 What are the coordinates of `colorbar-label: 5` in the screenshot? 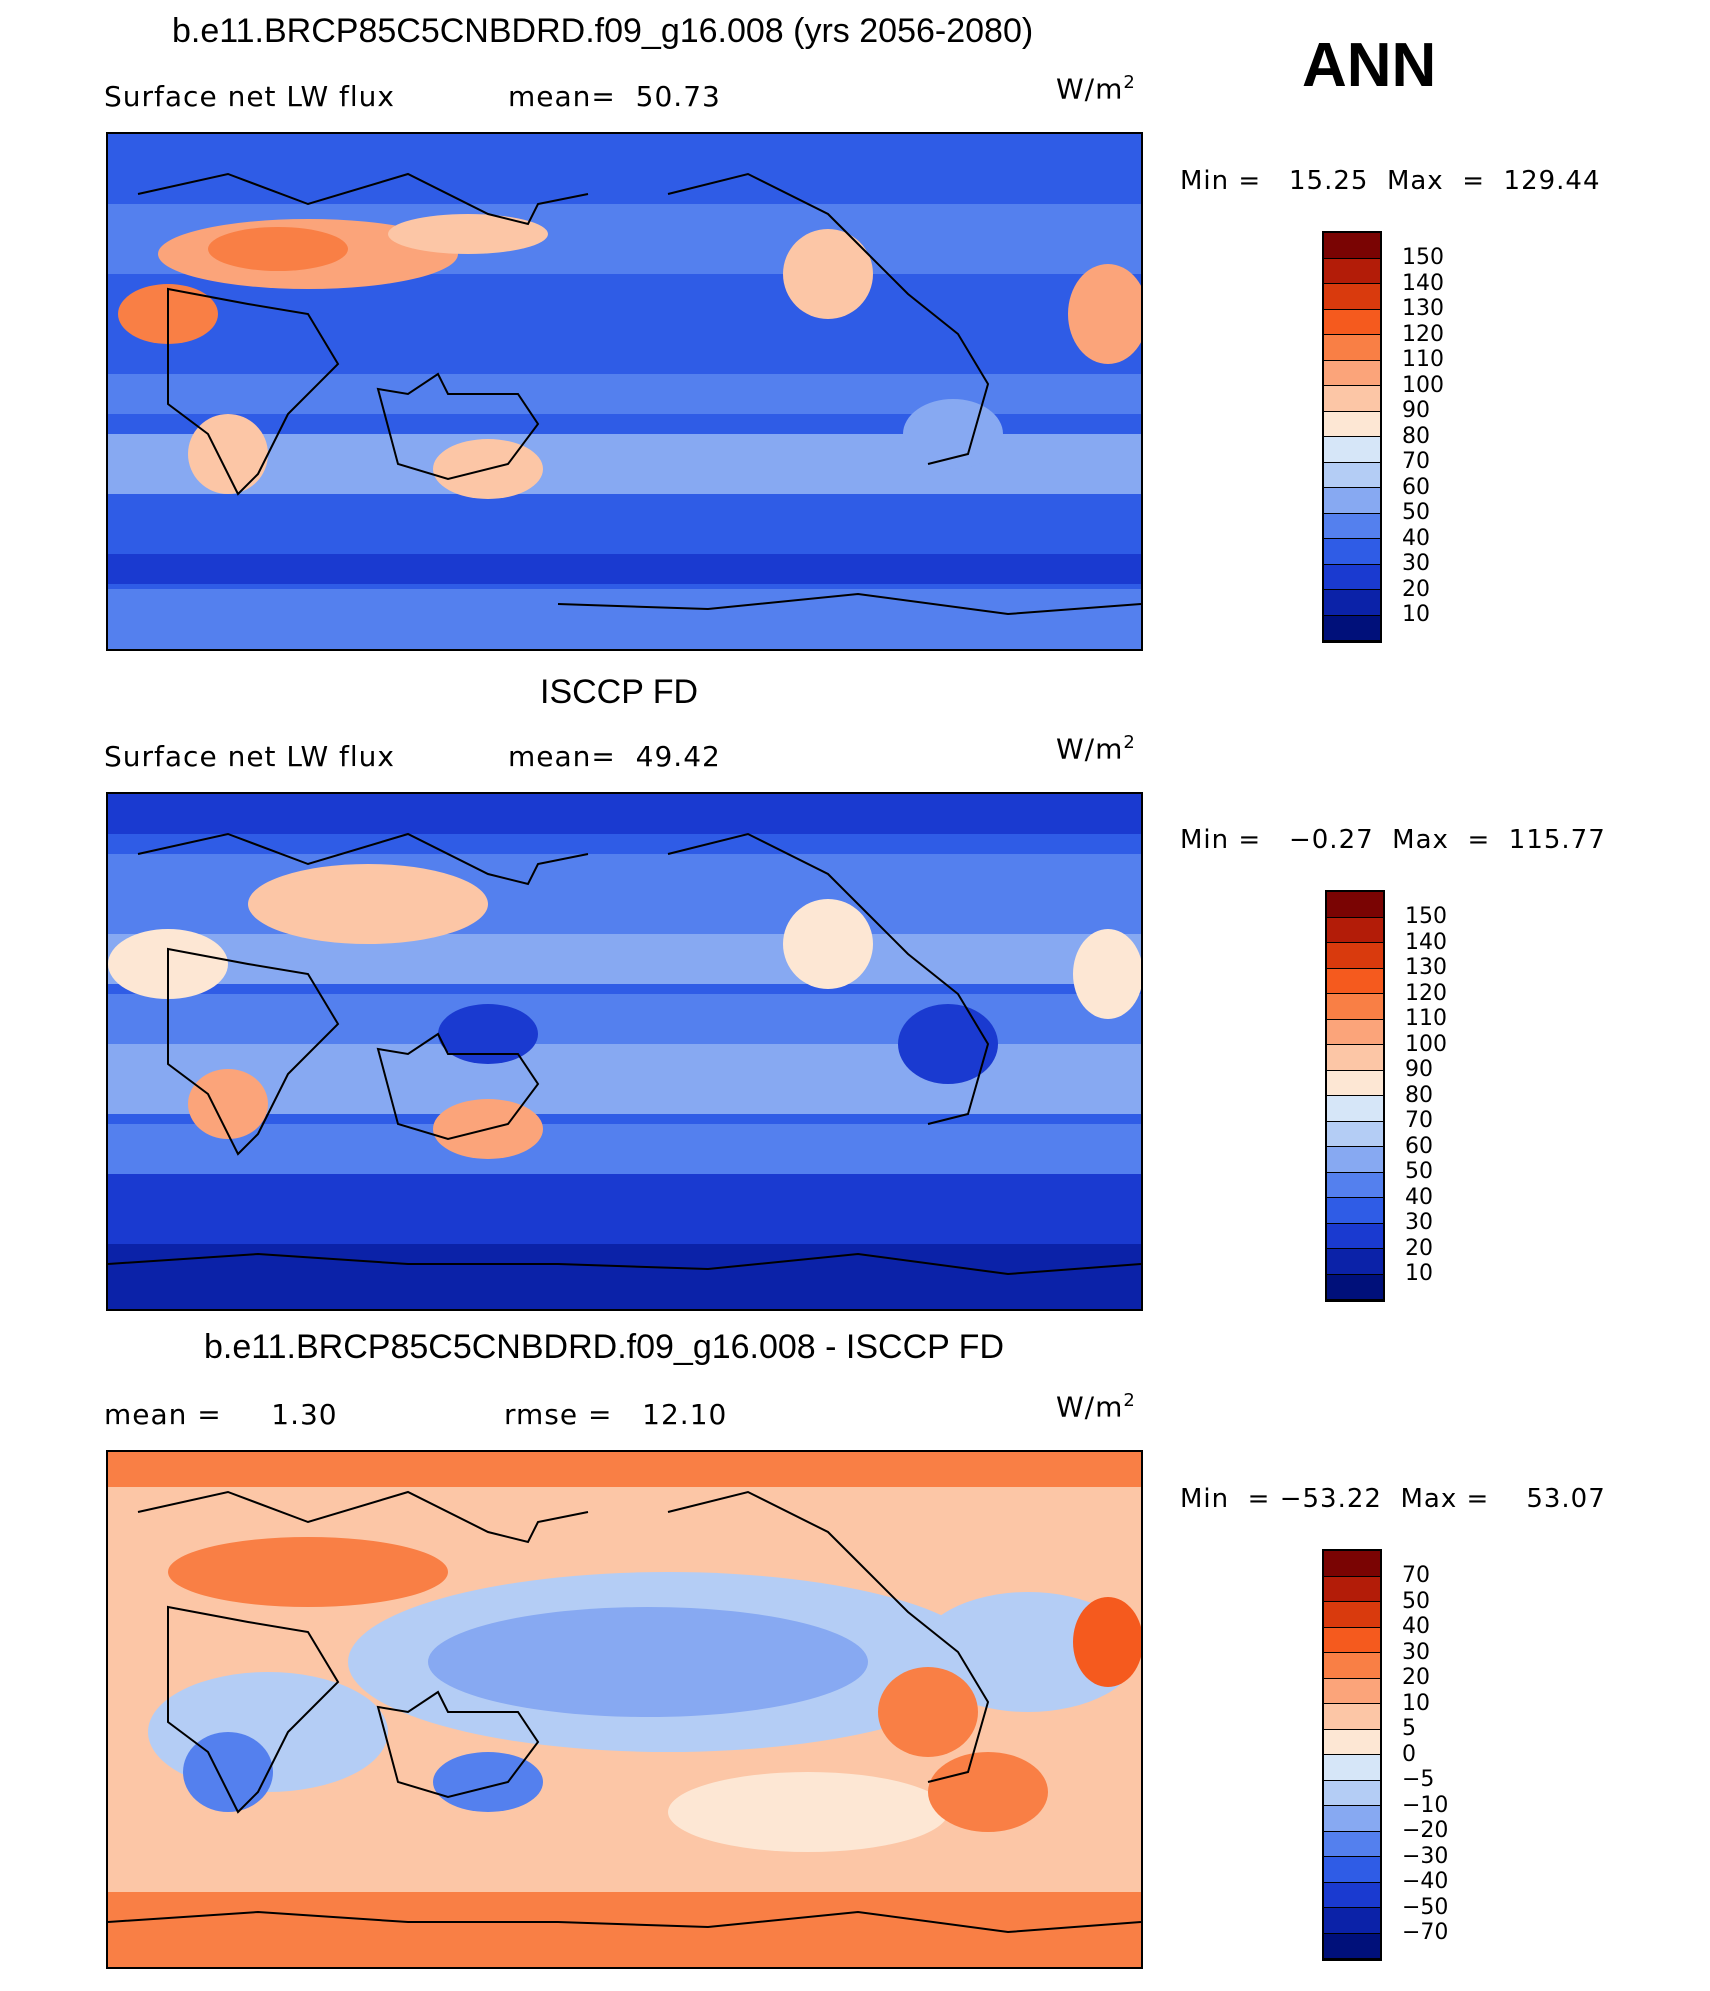 It's located at (1409, 1728).